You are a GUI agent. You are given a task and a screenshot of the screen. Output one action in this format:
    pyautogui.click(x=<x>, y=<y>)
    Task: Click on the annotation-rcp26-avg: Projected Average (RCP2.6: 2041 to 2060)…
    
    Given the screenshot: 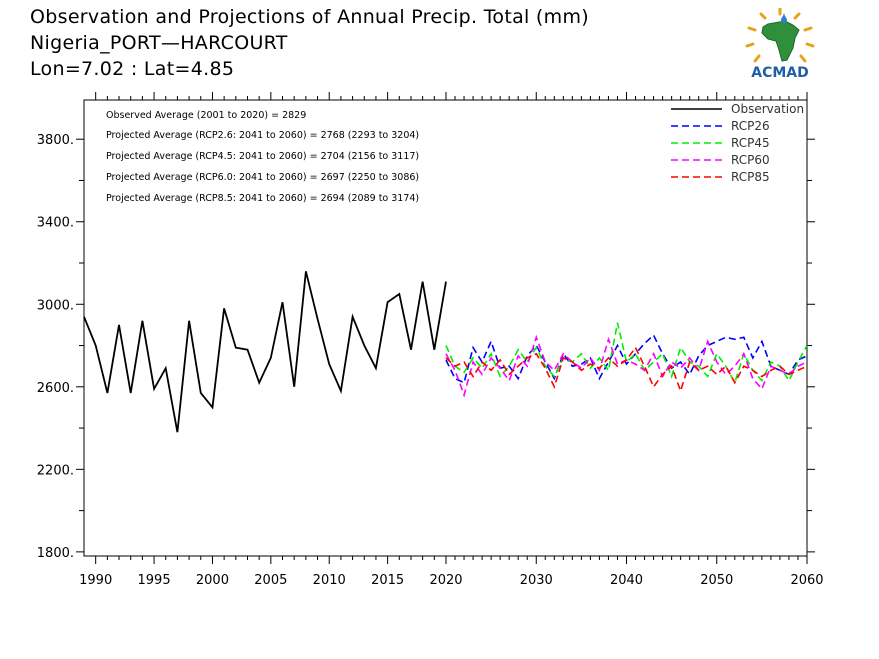 What is the action you would take?
    pyautogui.click(x=262, y=135)
    